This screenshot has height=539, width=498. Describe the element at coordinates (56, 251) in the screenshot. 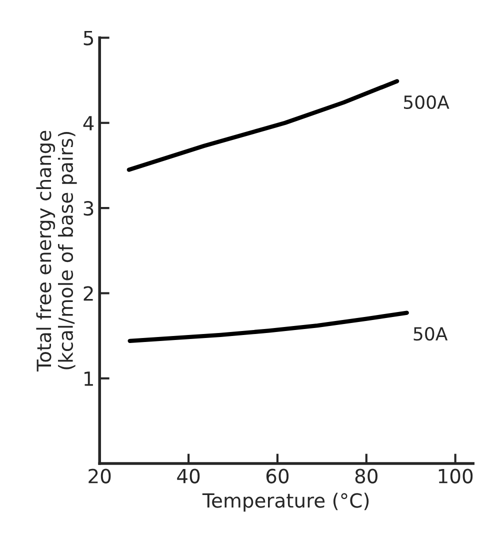

I see `y-axis-title: Total free energy change (kcal/mole of base pairs)` at that location.